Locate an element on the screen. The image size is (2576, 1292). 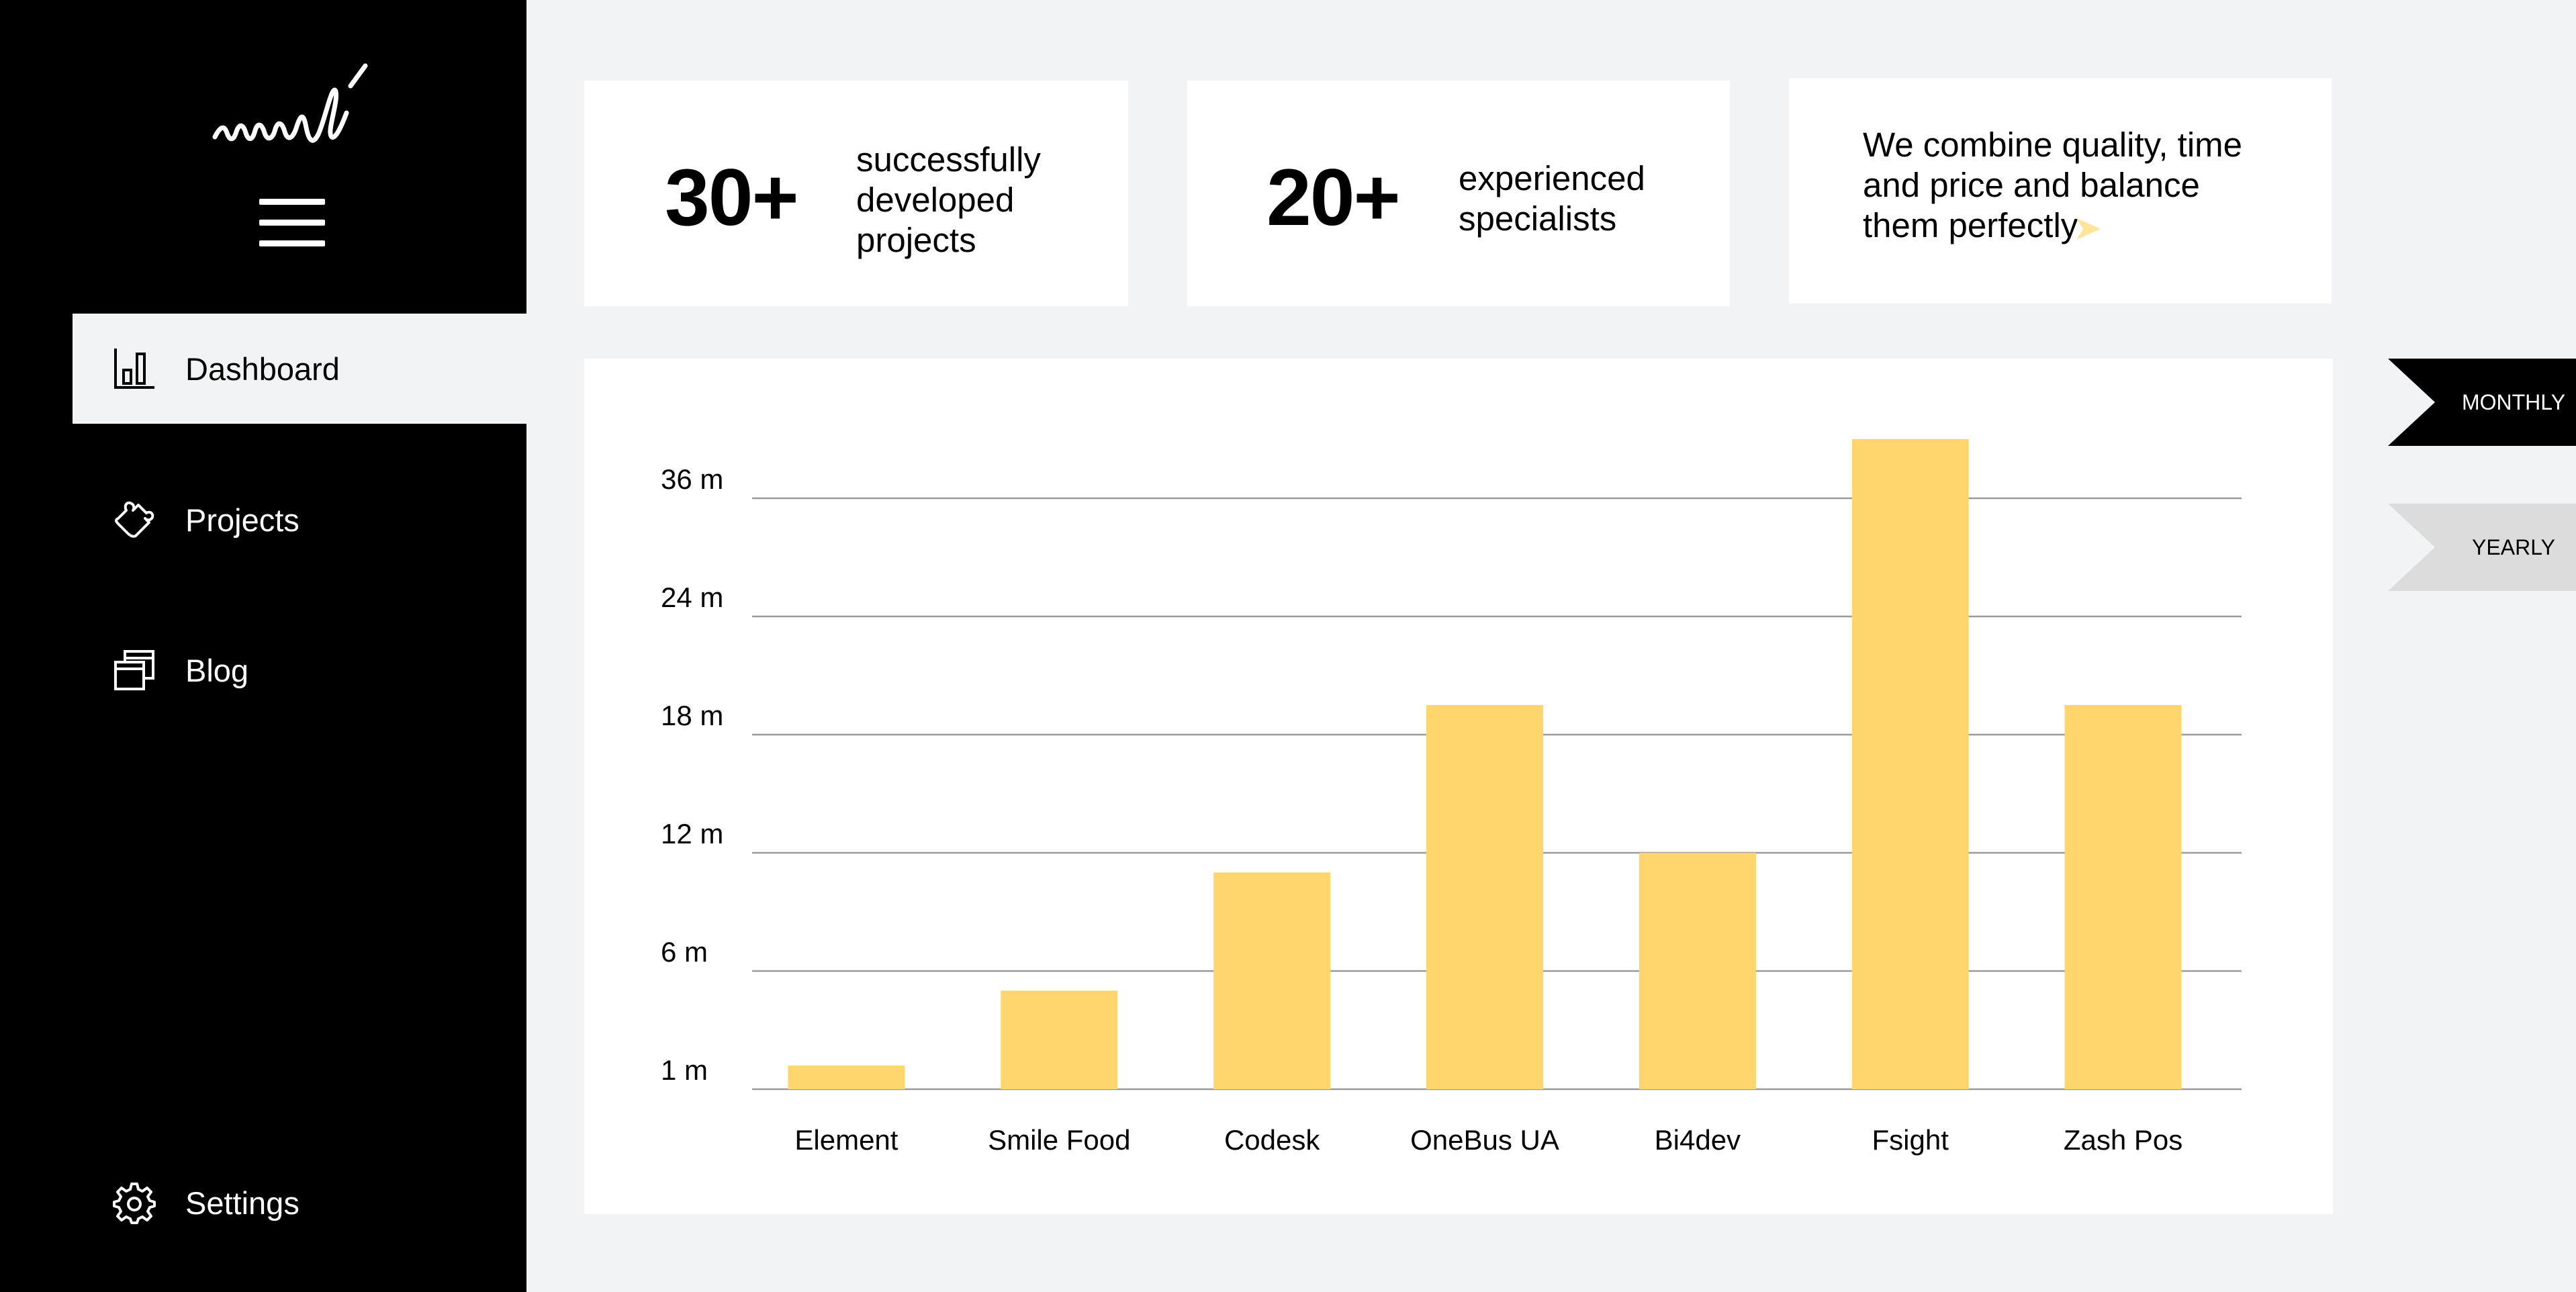
sidebar-item-blog: Blog is located at coordinates (299, 670).